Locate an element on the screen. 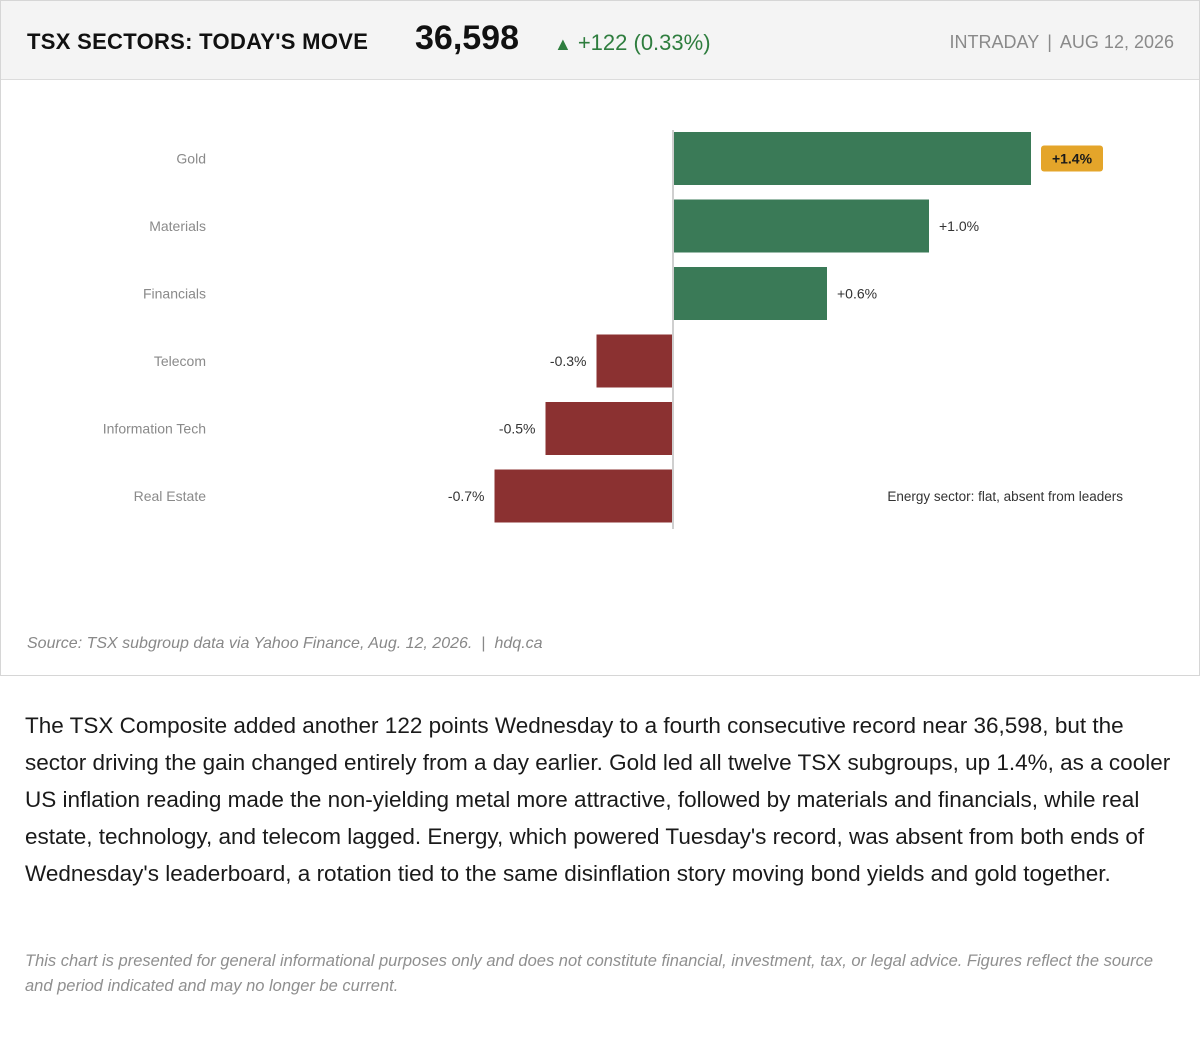 The width and height of the screenshot is (1200, 1038). bar-information-tech is located at coordinates (609, 428).